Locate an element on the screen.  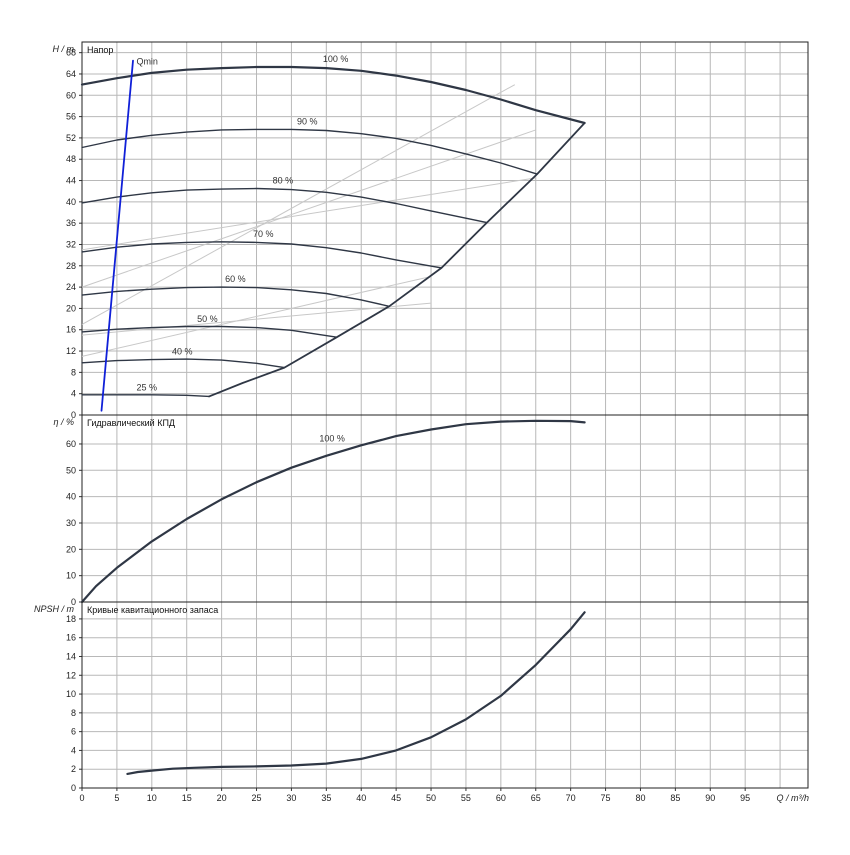
x-tick-label: 25 is located at coordinates (257, 798).